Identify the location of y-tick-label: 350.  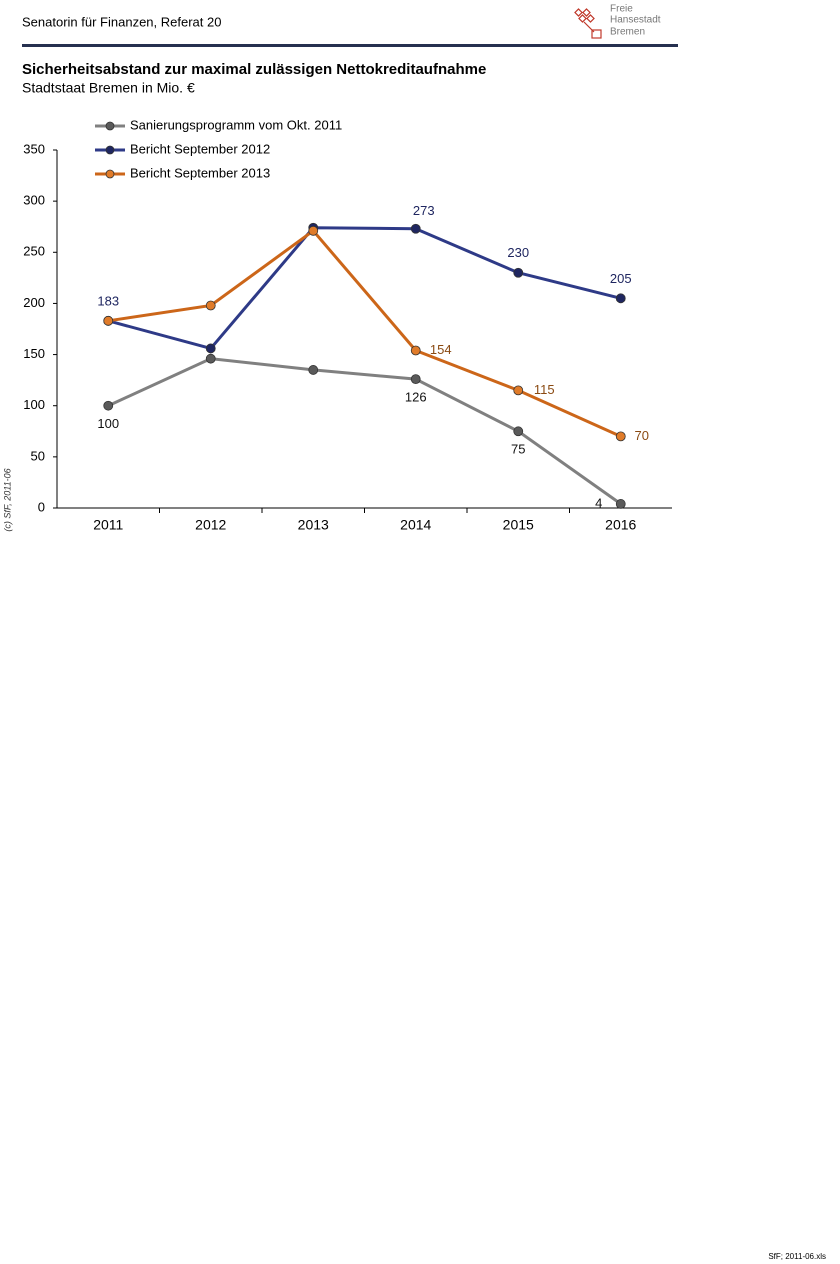
(34, 148).